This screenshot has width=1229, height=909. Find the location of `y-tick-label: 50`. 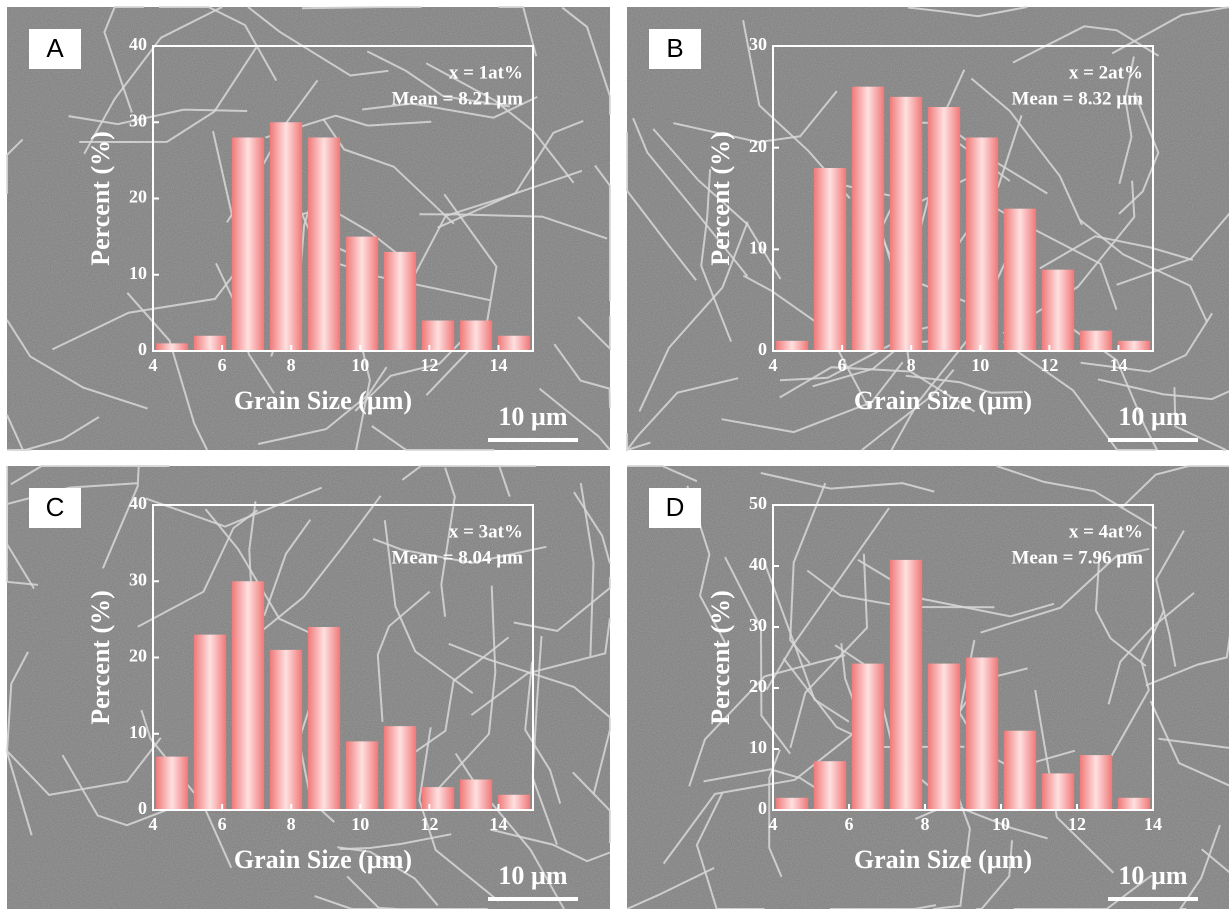

y-tick-label: 50 is located at coordinates (758, 503).